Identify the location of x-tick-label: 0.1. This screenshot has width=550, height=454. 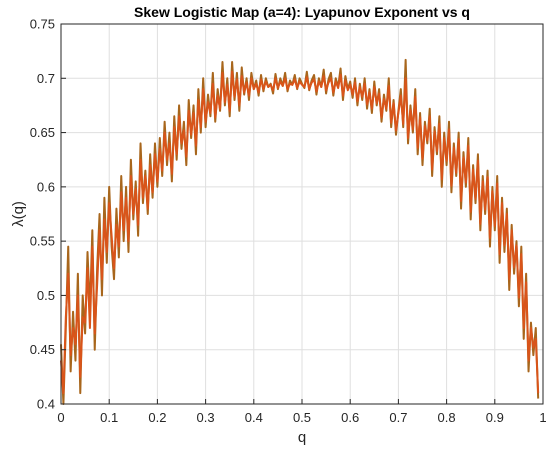
(109, 417).